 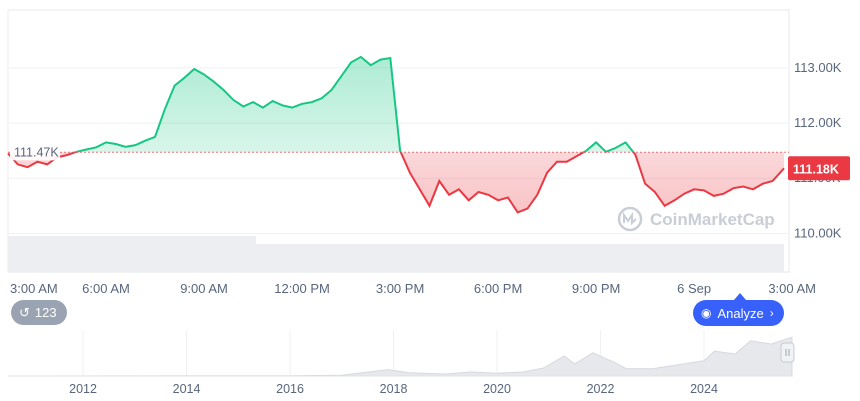 What do you see at coordinates (187, 389) in the screenshot?
I see `navigator-tick-label: 2014` at bounding box center [187, 389].